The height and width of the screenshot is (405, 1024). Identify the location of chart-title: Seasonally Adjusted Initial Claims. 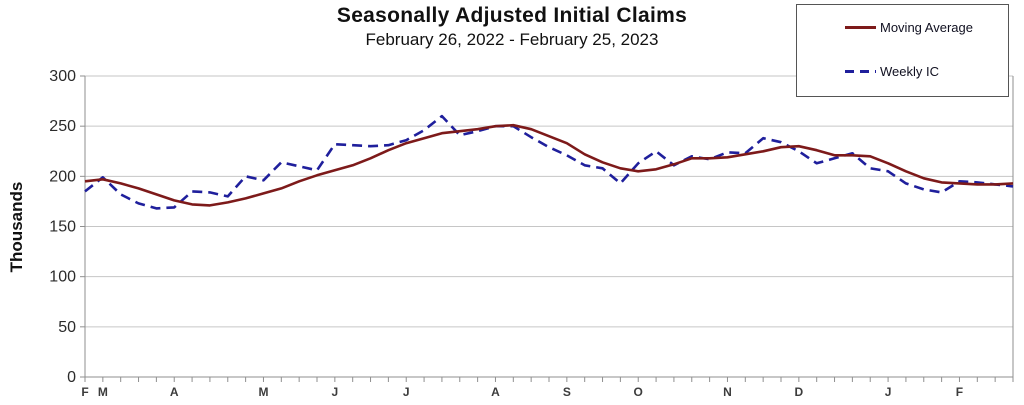
(512, 15).